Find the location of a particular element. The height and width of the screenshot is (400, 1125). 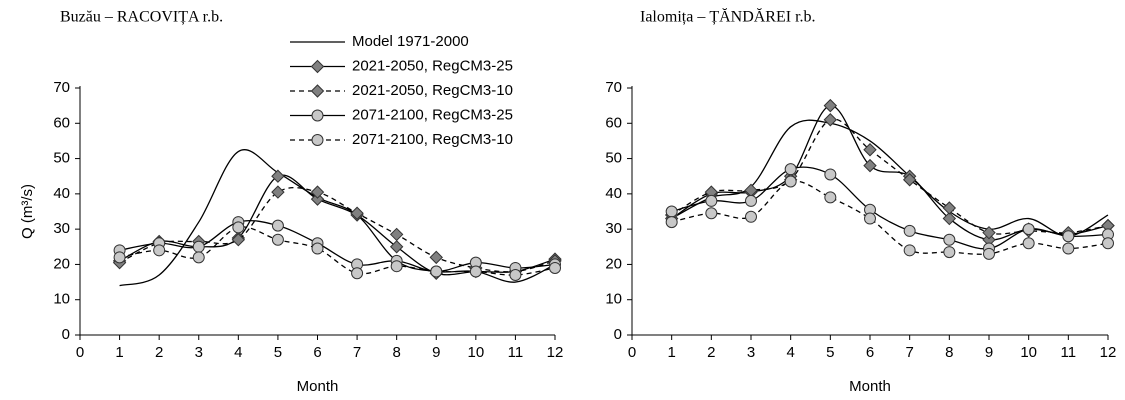

chart-title: Ialomița – ȚĂNDĂREI r.b. is located at coordinates (728, 16).